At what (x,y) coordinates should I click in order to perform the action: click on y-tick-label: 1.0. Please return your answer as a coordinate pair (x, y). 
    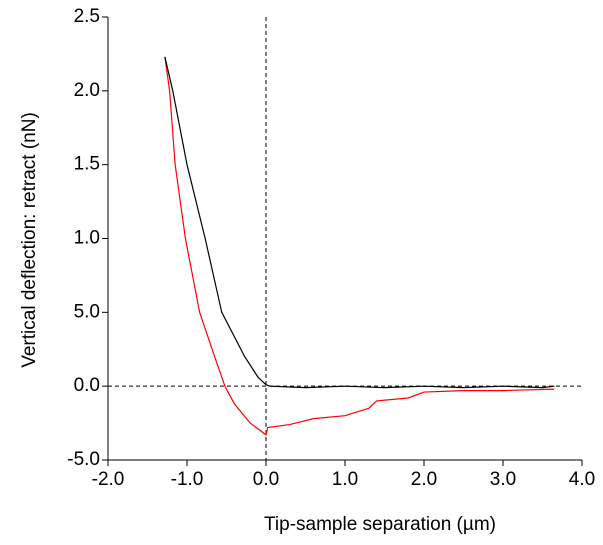
    Looking at the image, I should click on (87, 238).